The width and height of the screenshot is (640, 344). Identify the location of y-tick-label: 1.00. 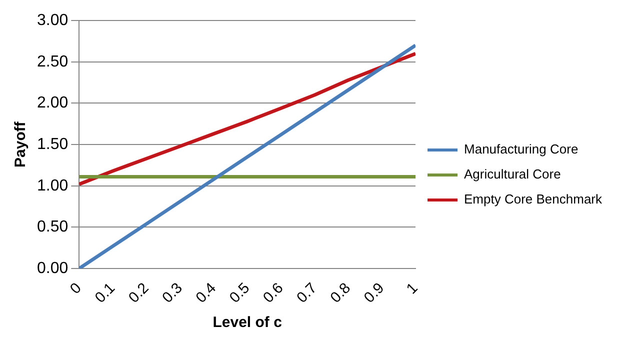
(52, 185).